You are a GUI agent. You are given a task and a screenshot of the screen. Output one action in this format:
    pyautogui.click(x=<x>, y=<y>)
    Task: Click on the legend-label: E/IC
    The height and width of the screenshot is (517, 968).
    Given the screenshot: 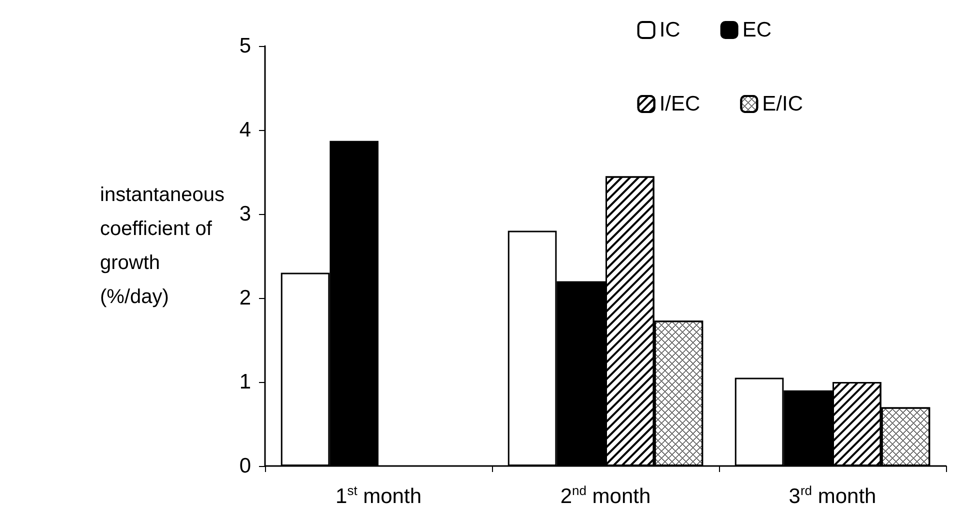 What is the action you would take?
    pyautogui.click(x=782, y=104)
    